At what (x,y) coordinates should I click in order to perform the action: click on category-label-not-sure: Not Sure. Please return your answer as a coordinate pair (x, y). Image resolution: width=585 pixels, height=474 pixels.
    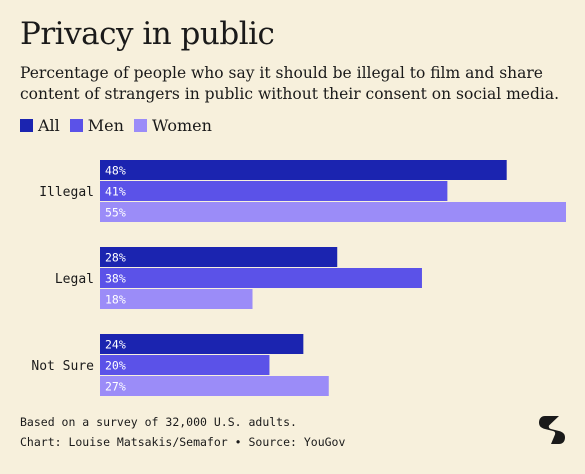
    Looking at the image, I should click on (62, 366).